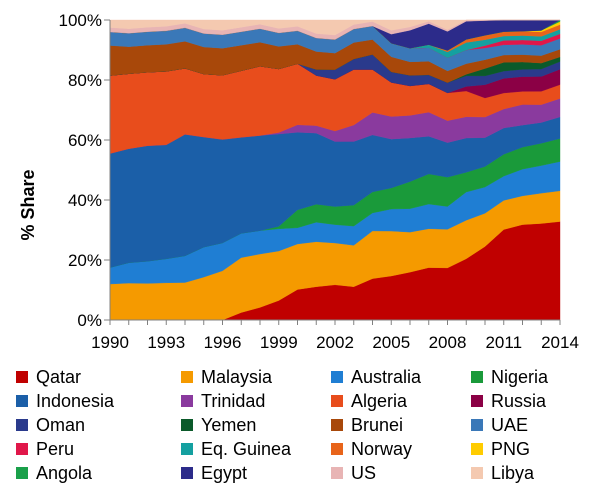  I want to click on x-tick-label: 2008, so click(448, 342).